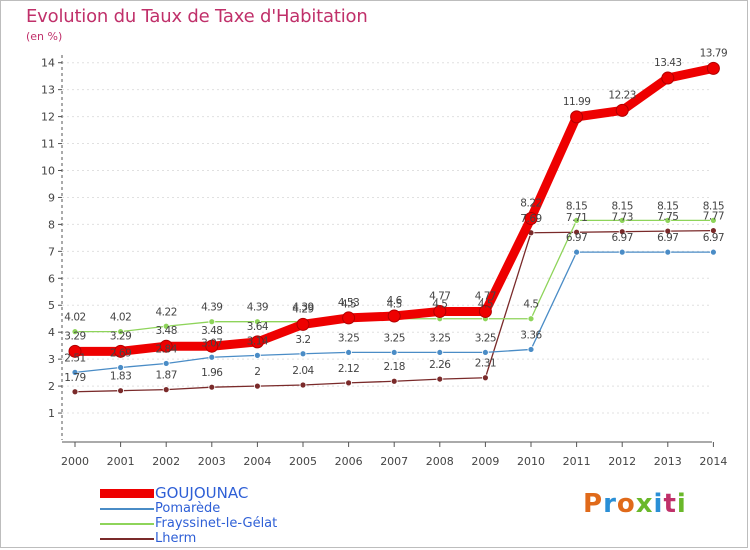  I want to click on proxiti-logo: Proxiti, so click(635, 504).